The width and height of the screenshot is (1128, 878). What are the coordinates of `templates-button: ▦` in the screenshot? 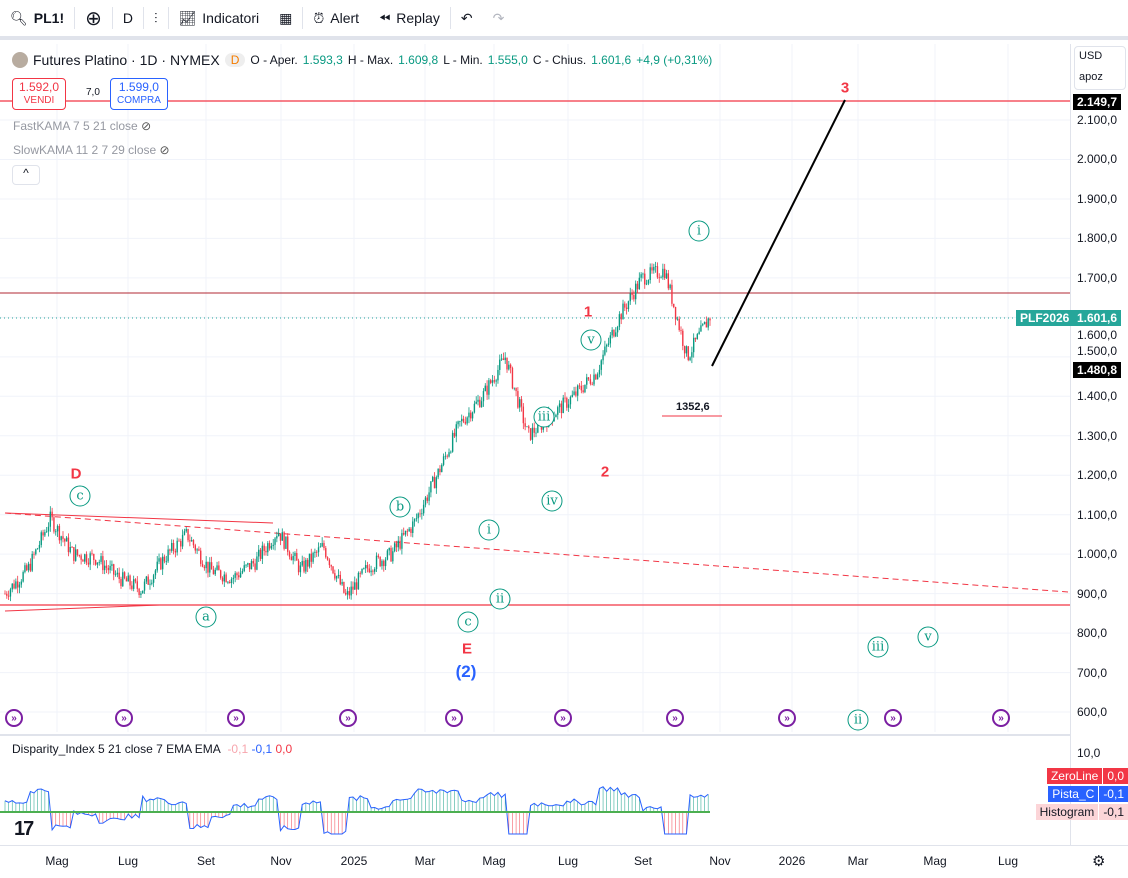 It's located at (285, 18).